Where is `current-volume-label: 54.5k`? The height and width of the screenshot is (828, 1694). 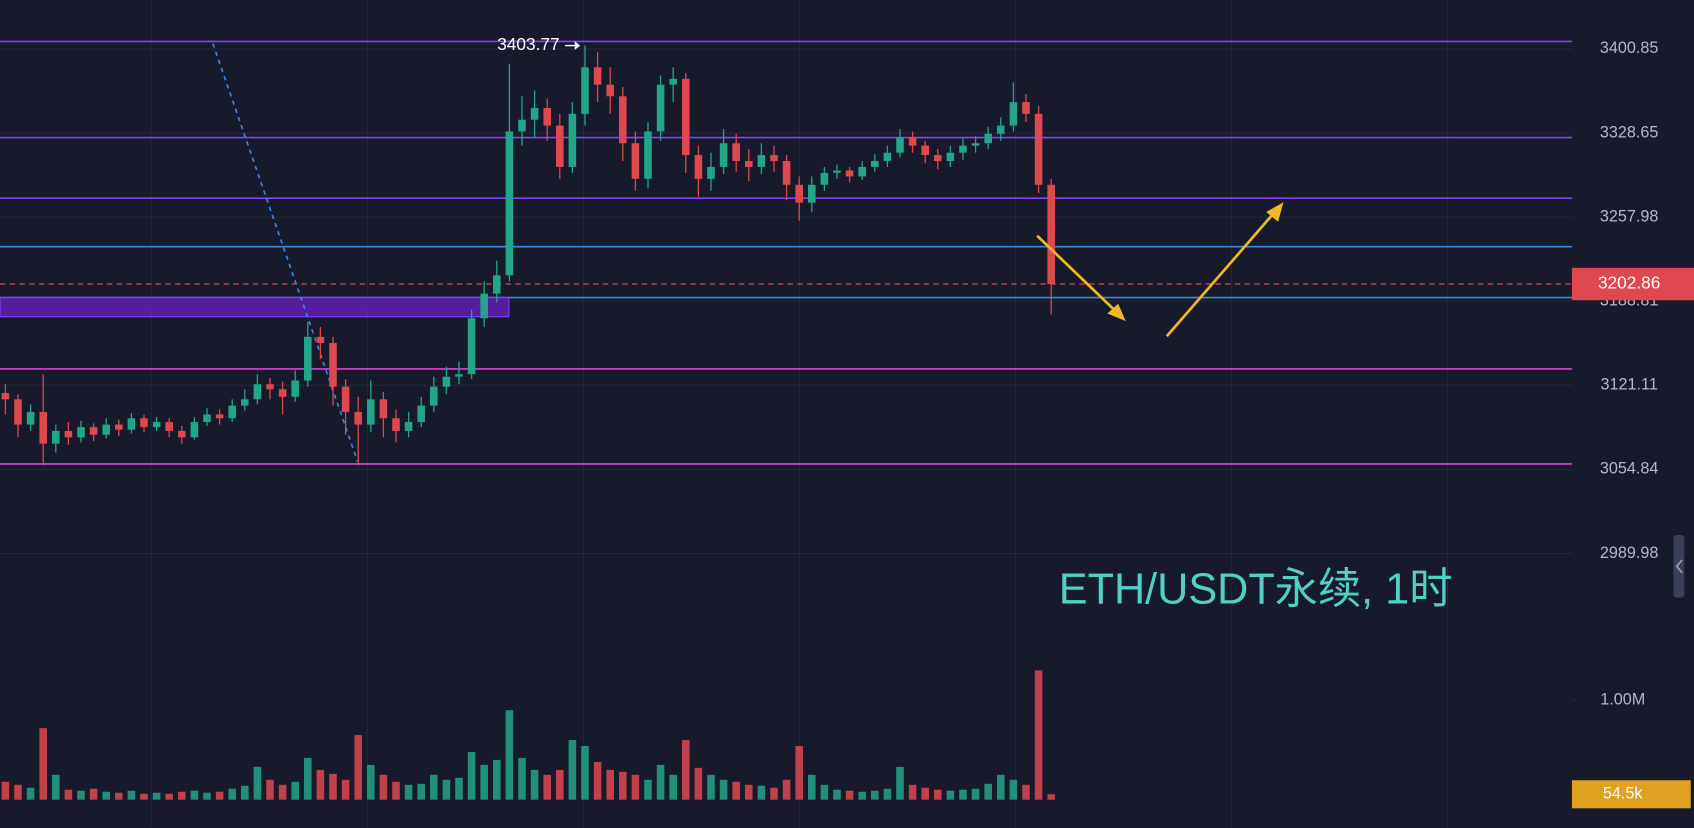 current-volume-label: 54.5k is located at coordinates (1623, 794).